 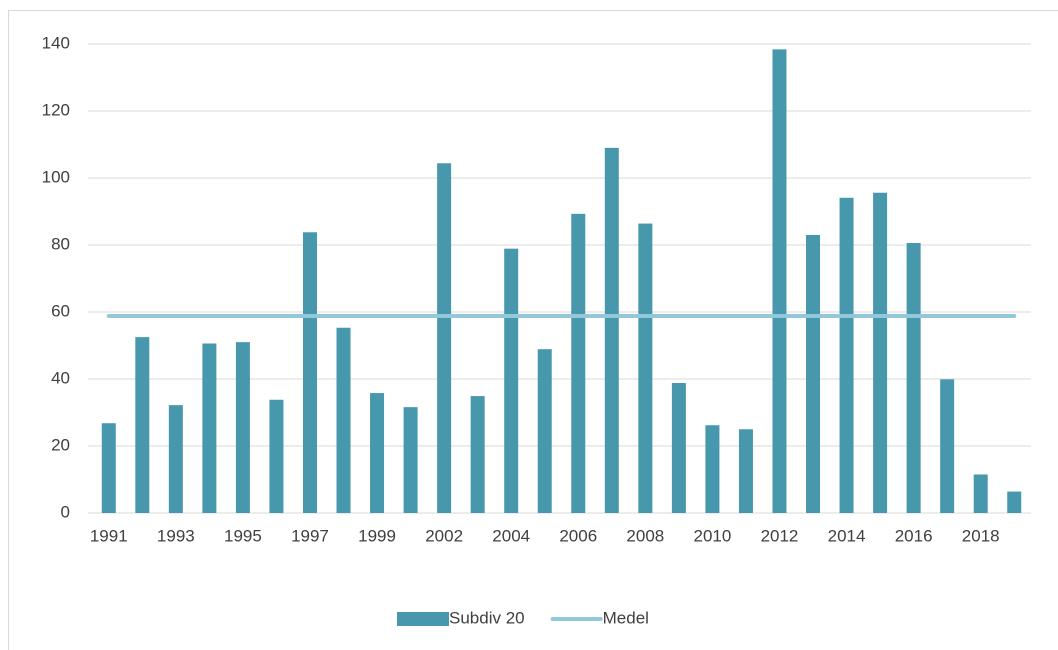 I want to click on x-tick-label: 1995, so click(x=243, y=535).